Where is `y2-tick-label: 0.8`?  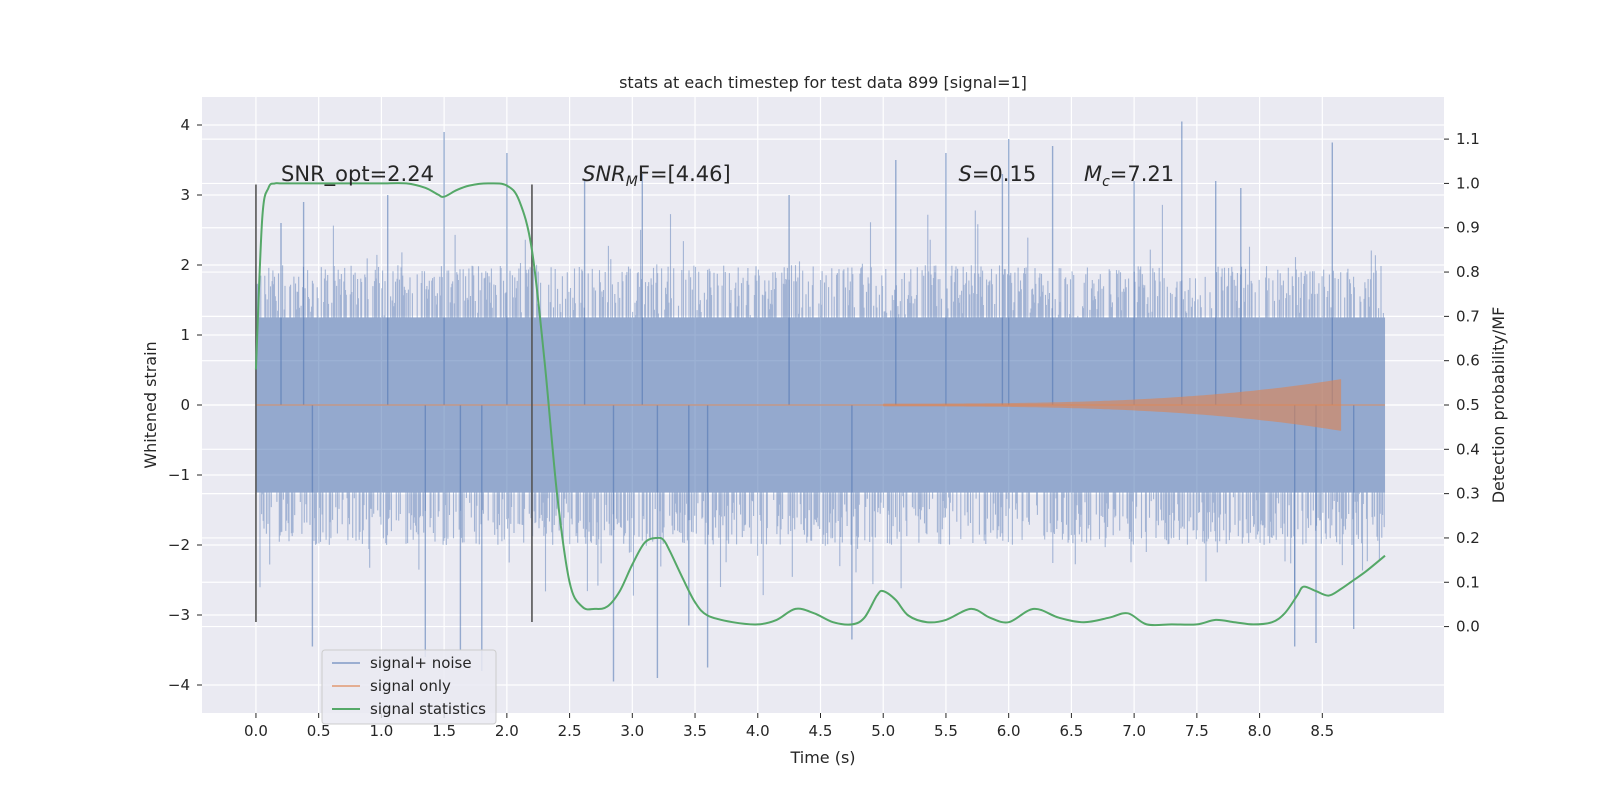
y2-tick-label: 0.8 is located at coordinates (1468, 272).